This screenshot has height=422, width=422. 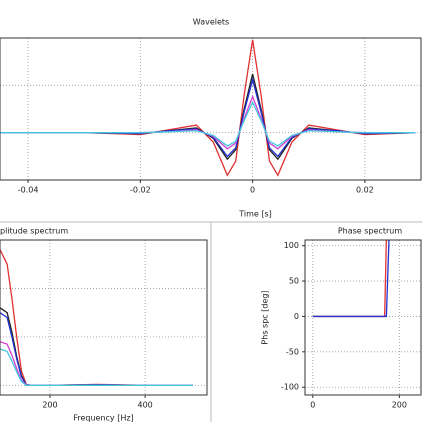 What do you see at coordinates (365, 190) in the screenshot?
I see `x-tick-label: 0.02` at bounding box center [365, 190].